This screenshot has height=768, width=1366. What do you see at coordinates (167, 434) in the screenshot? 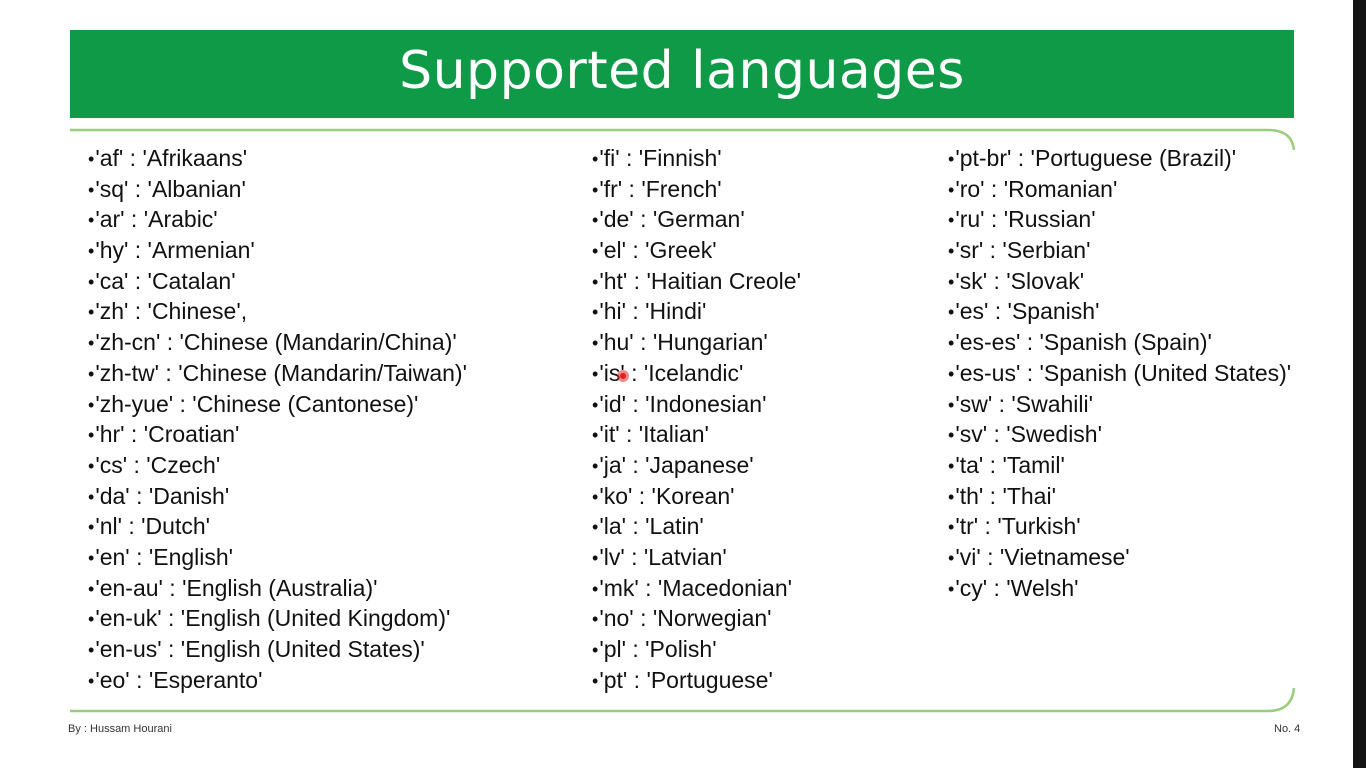
I see `language-label: 'hr' : 'Croatian'` at bounding box center [167, 434].